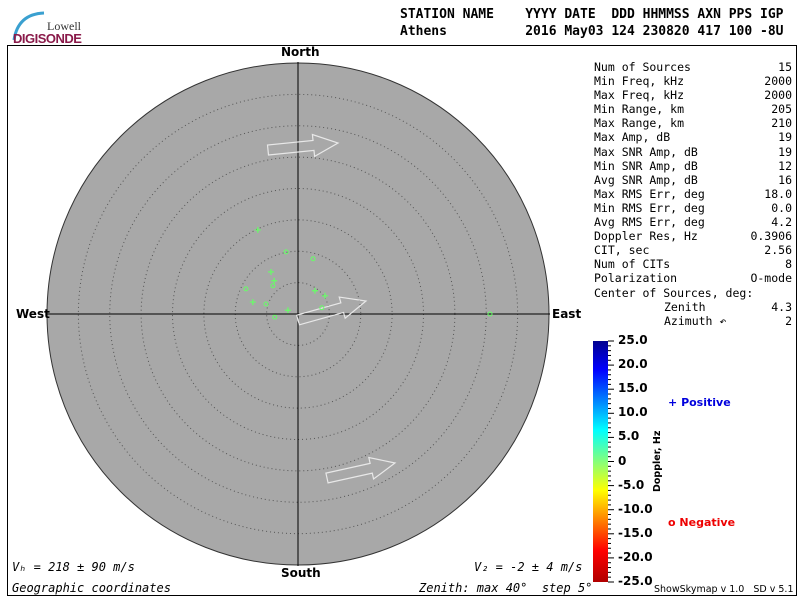  I want to click on stat-label: Doppler Res, Hz, so click(646, 236).